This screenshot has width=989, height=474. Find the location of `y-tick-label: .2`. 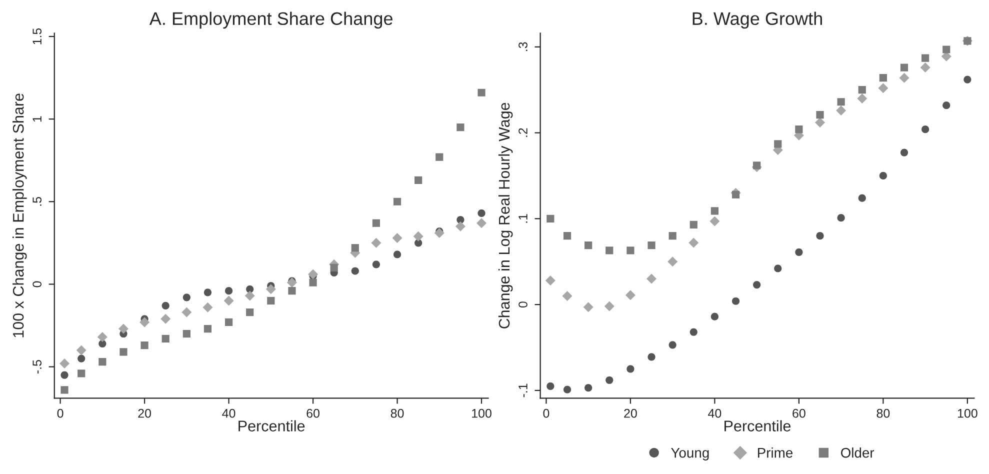

y-tick-label: .2 is located at coordinates (523, 132).